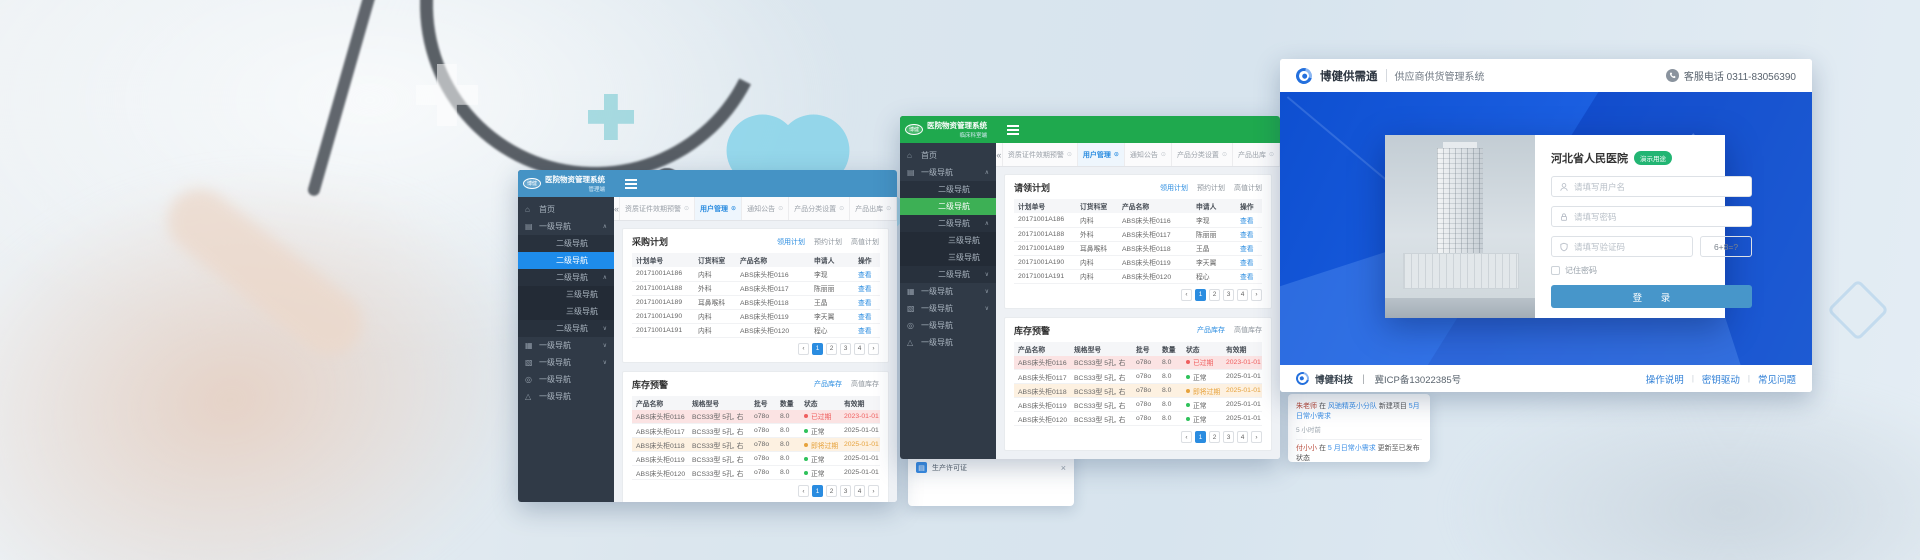 This screenshot has width=1920, height=560. Describe the element at coordinates (1651, 270) in the screenshot. I see `remember-password-option: 记住密码` at that location.